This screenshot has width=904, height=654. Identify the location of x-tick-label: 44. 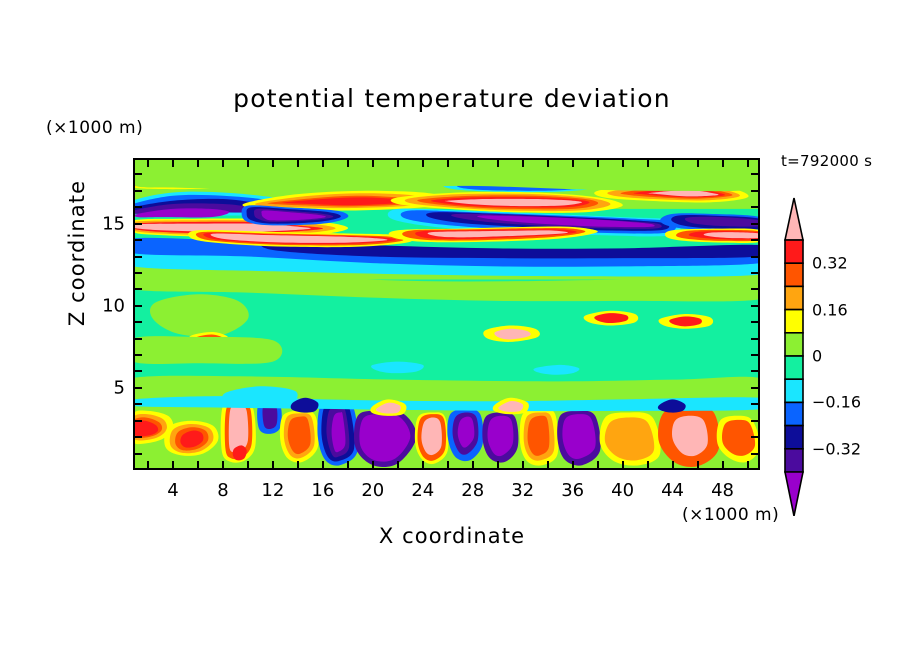
(673, 490).